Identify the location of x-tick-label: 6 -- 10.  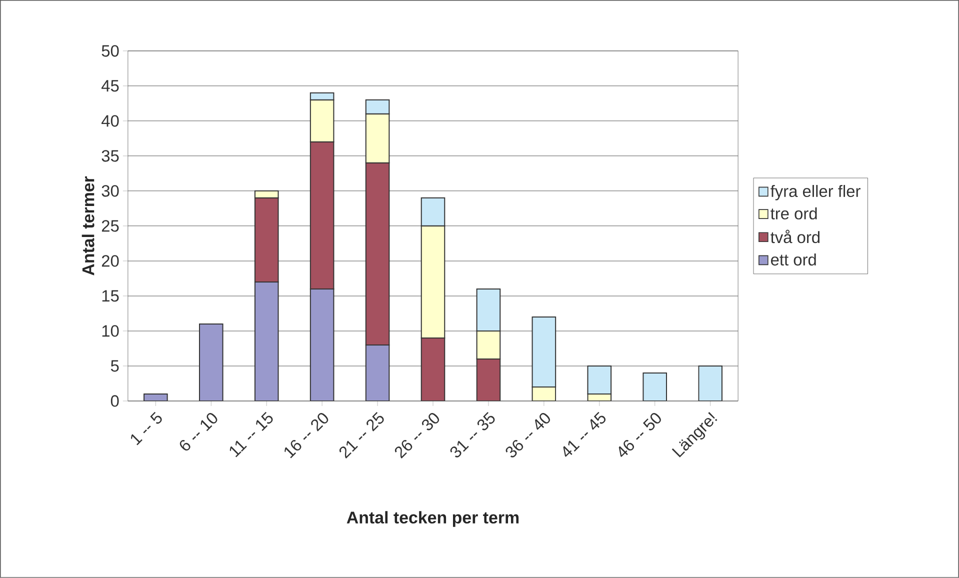
(199, 432).